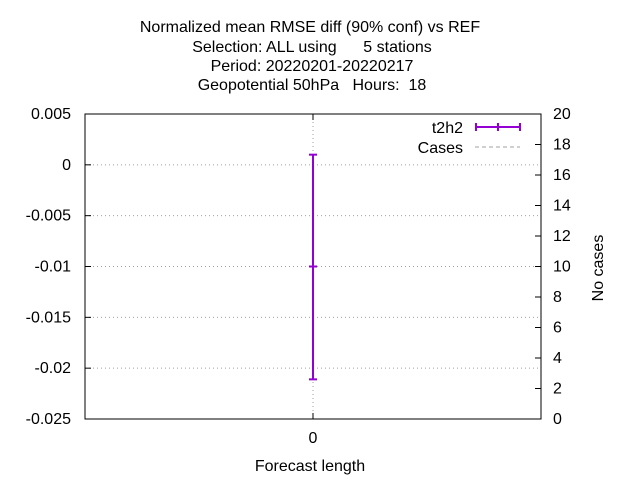  Describe the element at coordinates (598, 268) in the screenshot. I see `y2-axis-label: No cases` at that location.